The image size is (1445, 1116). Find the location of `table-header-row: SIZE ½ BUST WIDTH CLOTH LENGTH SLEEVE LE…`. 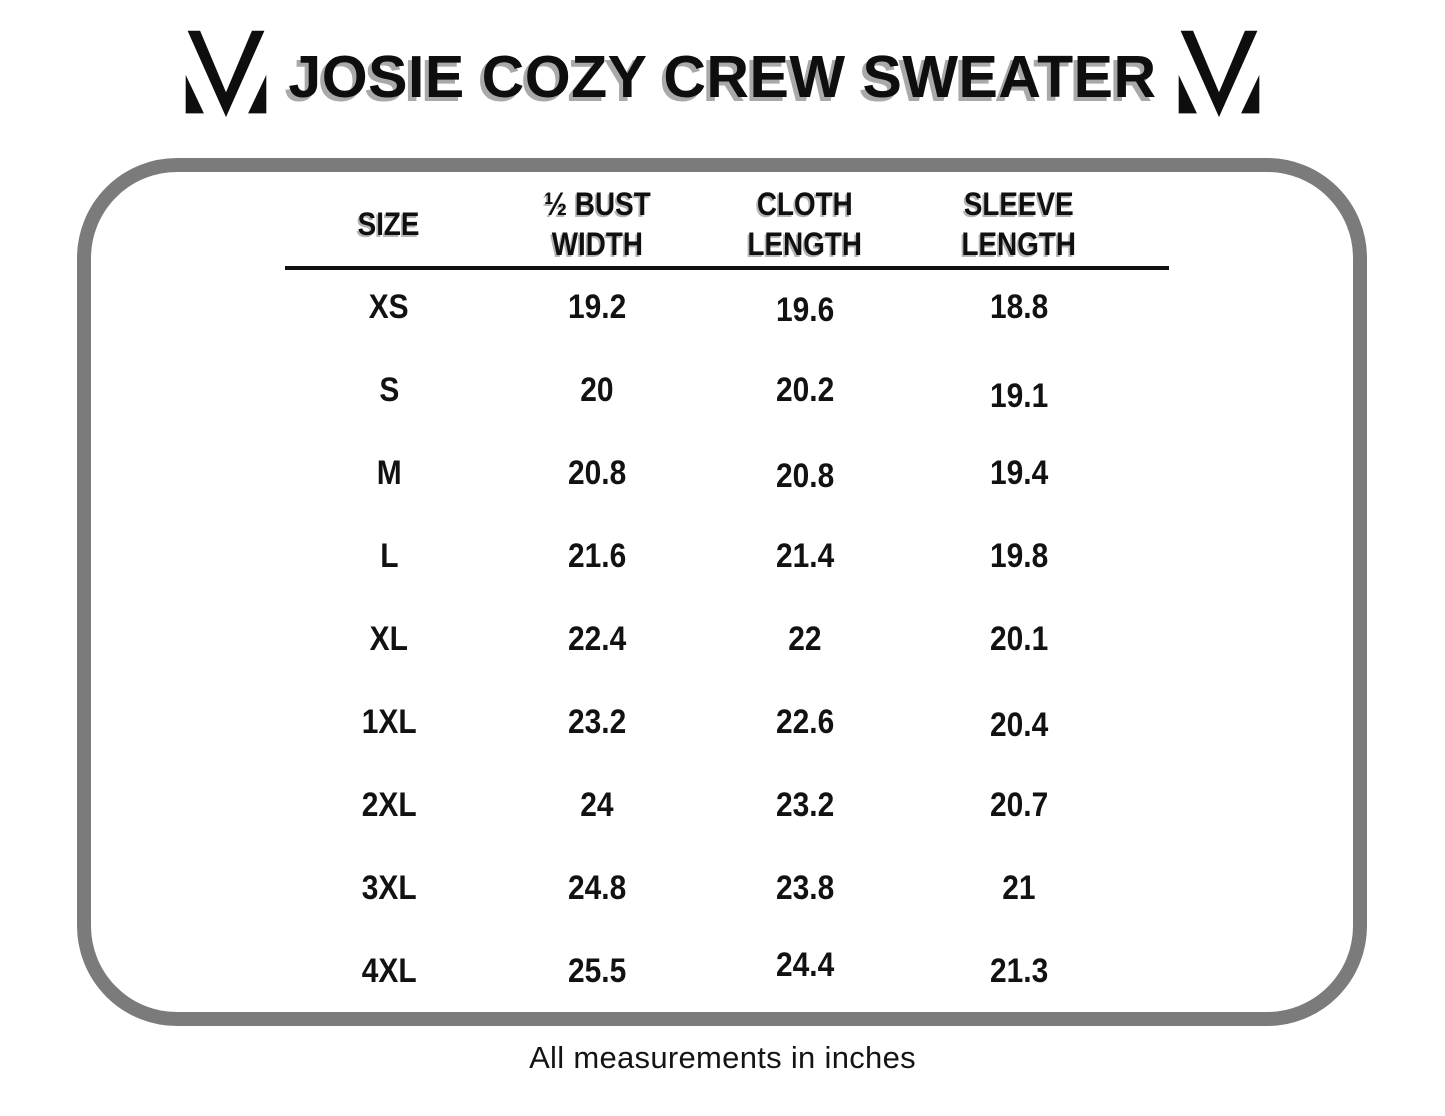

table-header-row: SIZE ½ BUST WIDTH CLOTH LENGTH SLEEVE LE… is located at coordinates (727, 224).